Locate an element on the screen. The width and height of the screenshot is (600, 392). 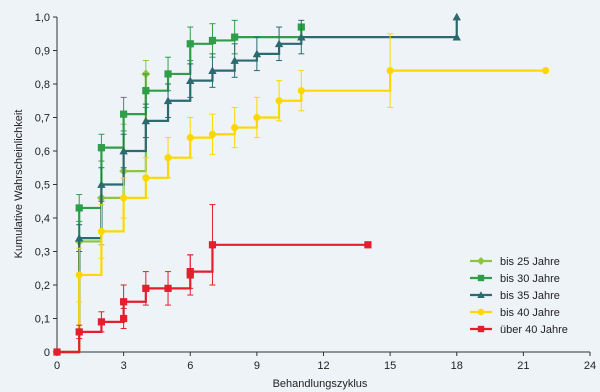
x-tick-label: 0 is located at coordinates (57, 366).